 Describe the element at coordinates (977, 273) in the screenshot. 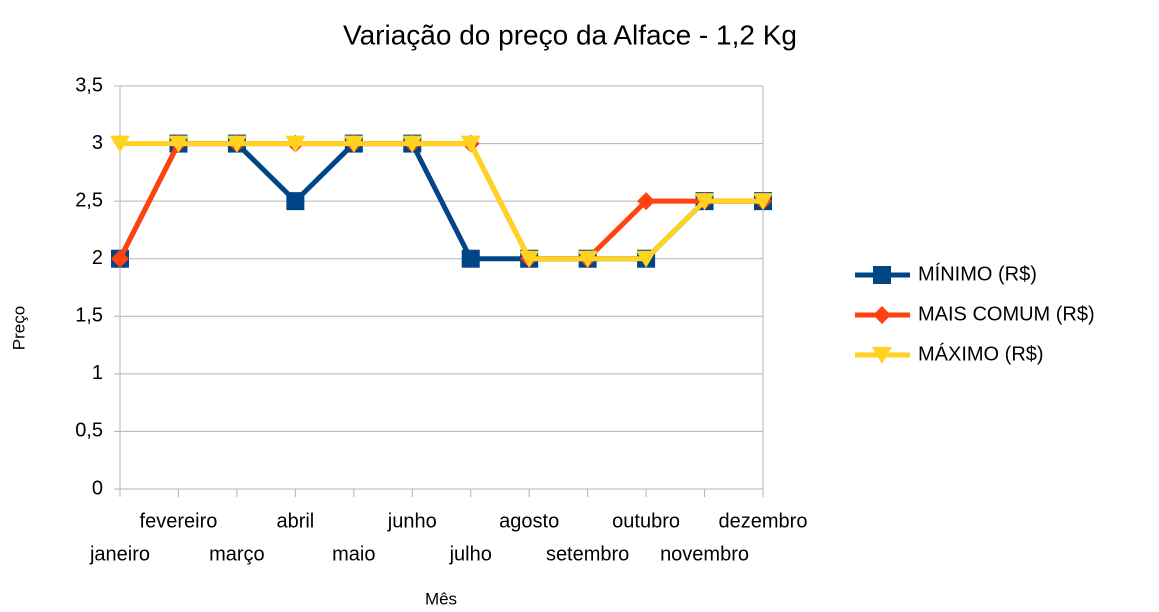

I see `legend-label: MÍNIMO (R$)` at that location.